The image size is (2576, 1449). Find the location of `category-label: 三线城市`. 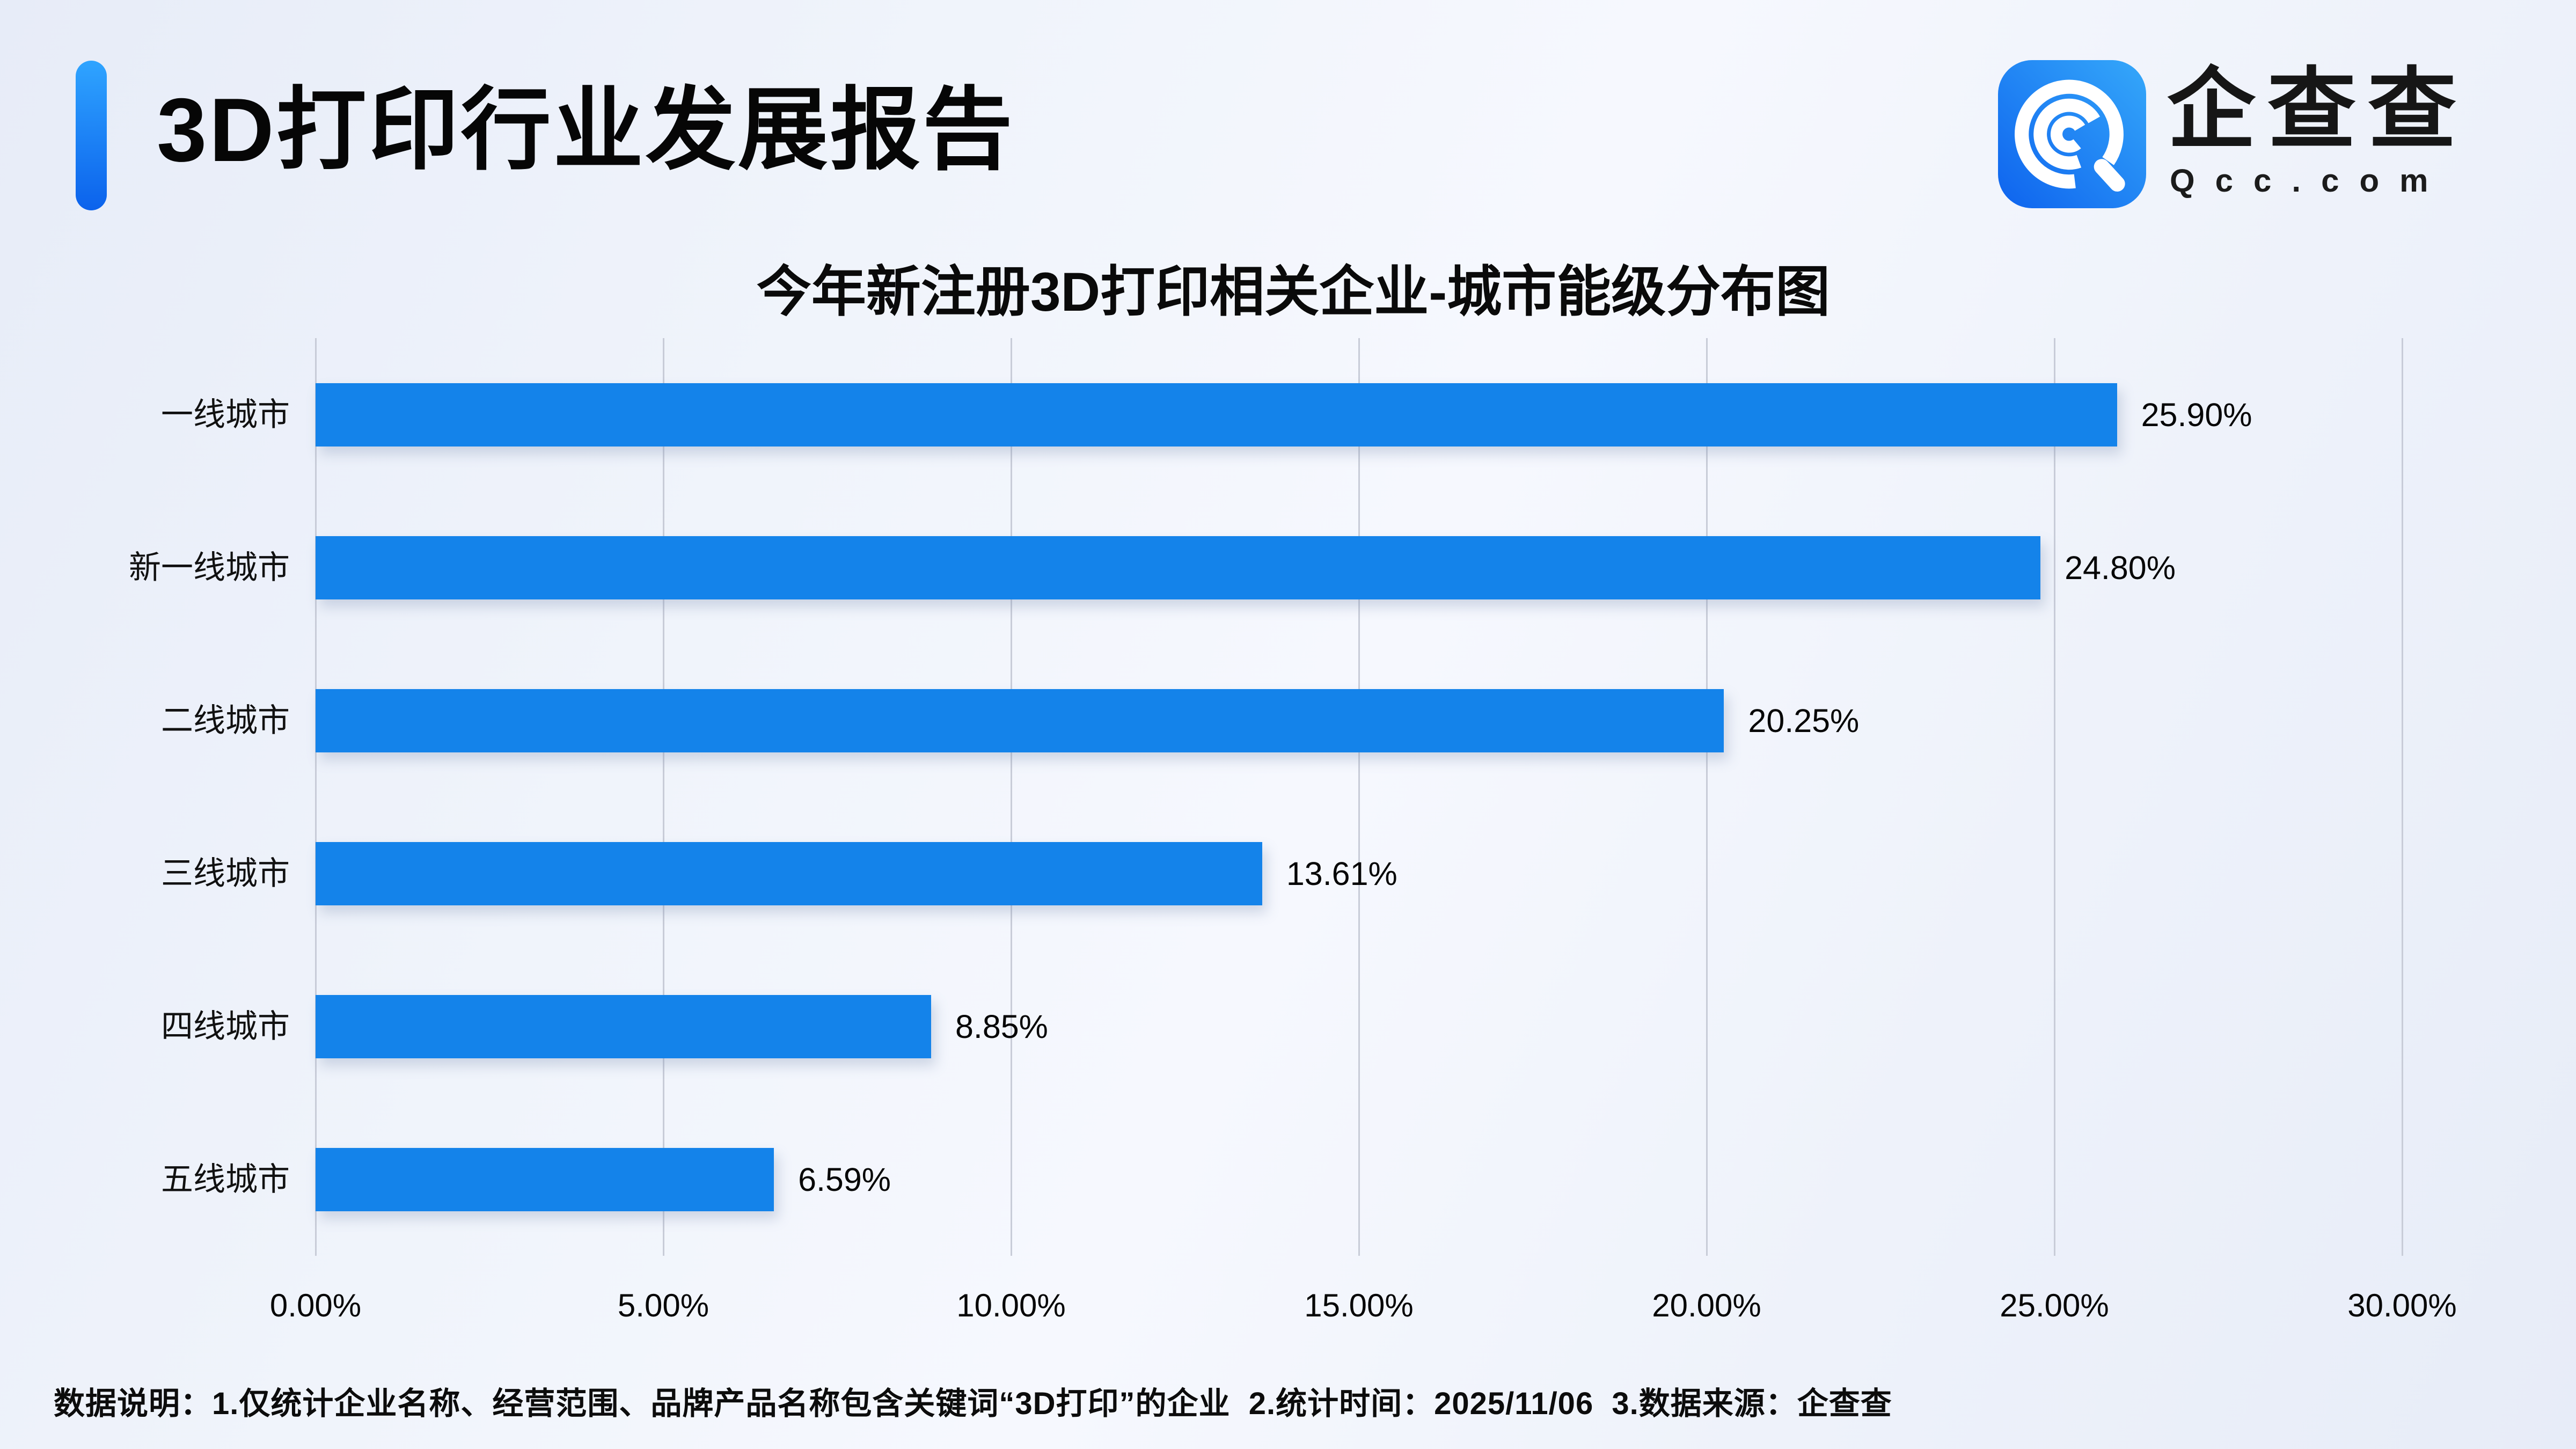

category-label: 三线城市 is located at coordinates (225, 873).